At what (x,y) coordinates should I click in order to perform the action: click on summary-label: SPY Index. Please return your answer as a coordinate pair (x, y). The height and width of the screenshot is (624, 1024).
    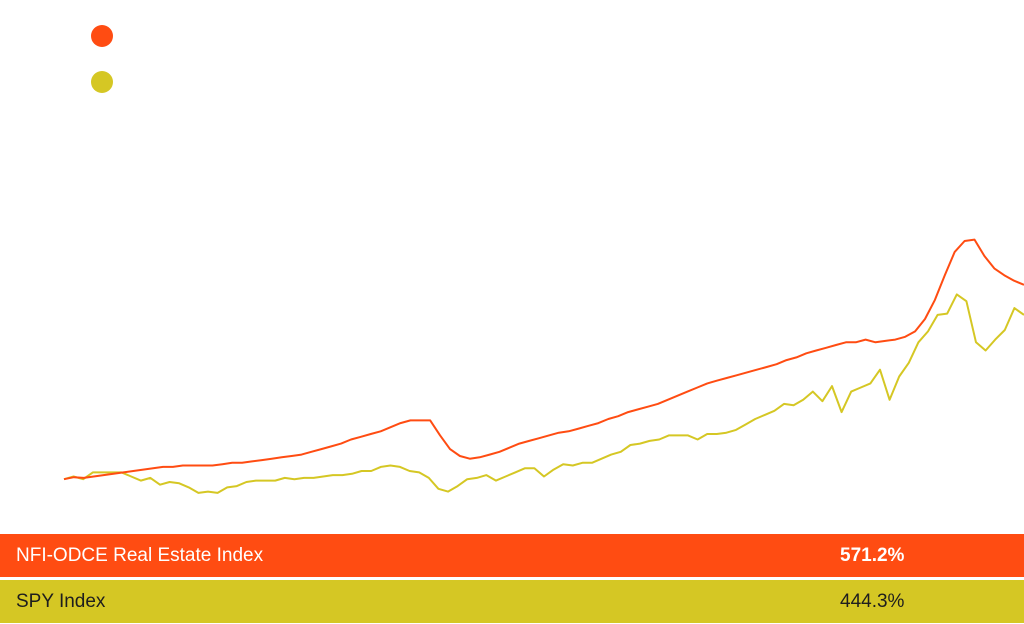
    Looking at the image, I should click on (61, 601).